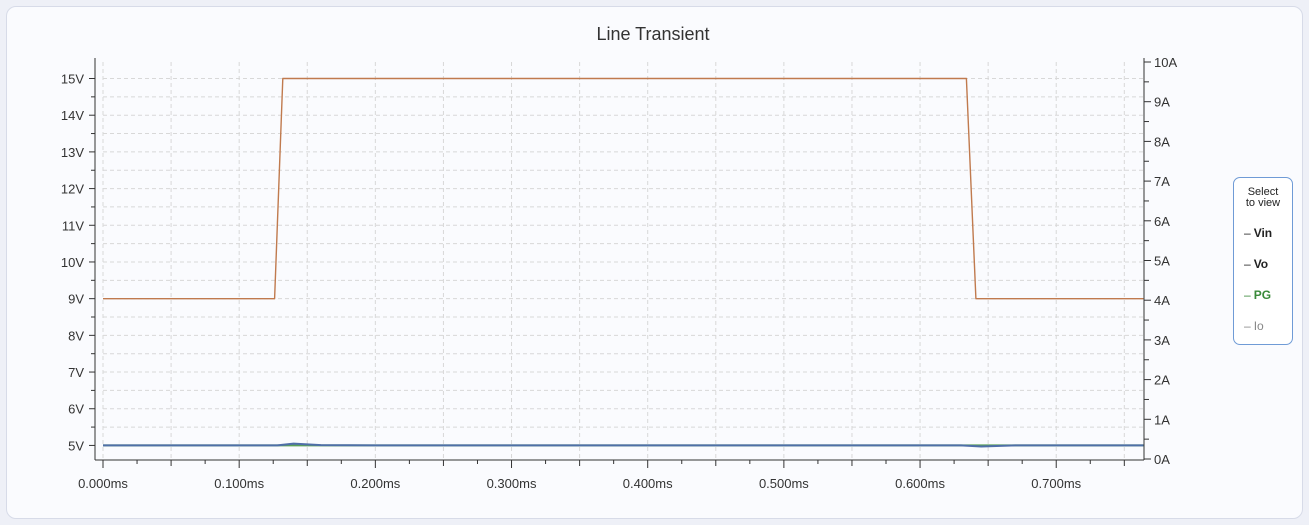 Image resolution: width=1309 pixels, height=525 pixels. Describe the element at coordinates (72, 262) in the screenshot. I see `y-left-tick-label: 10V` at that location.